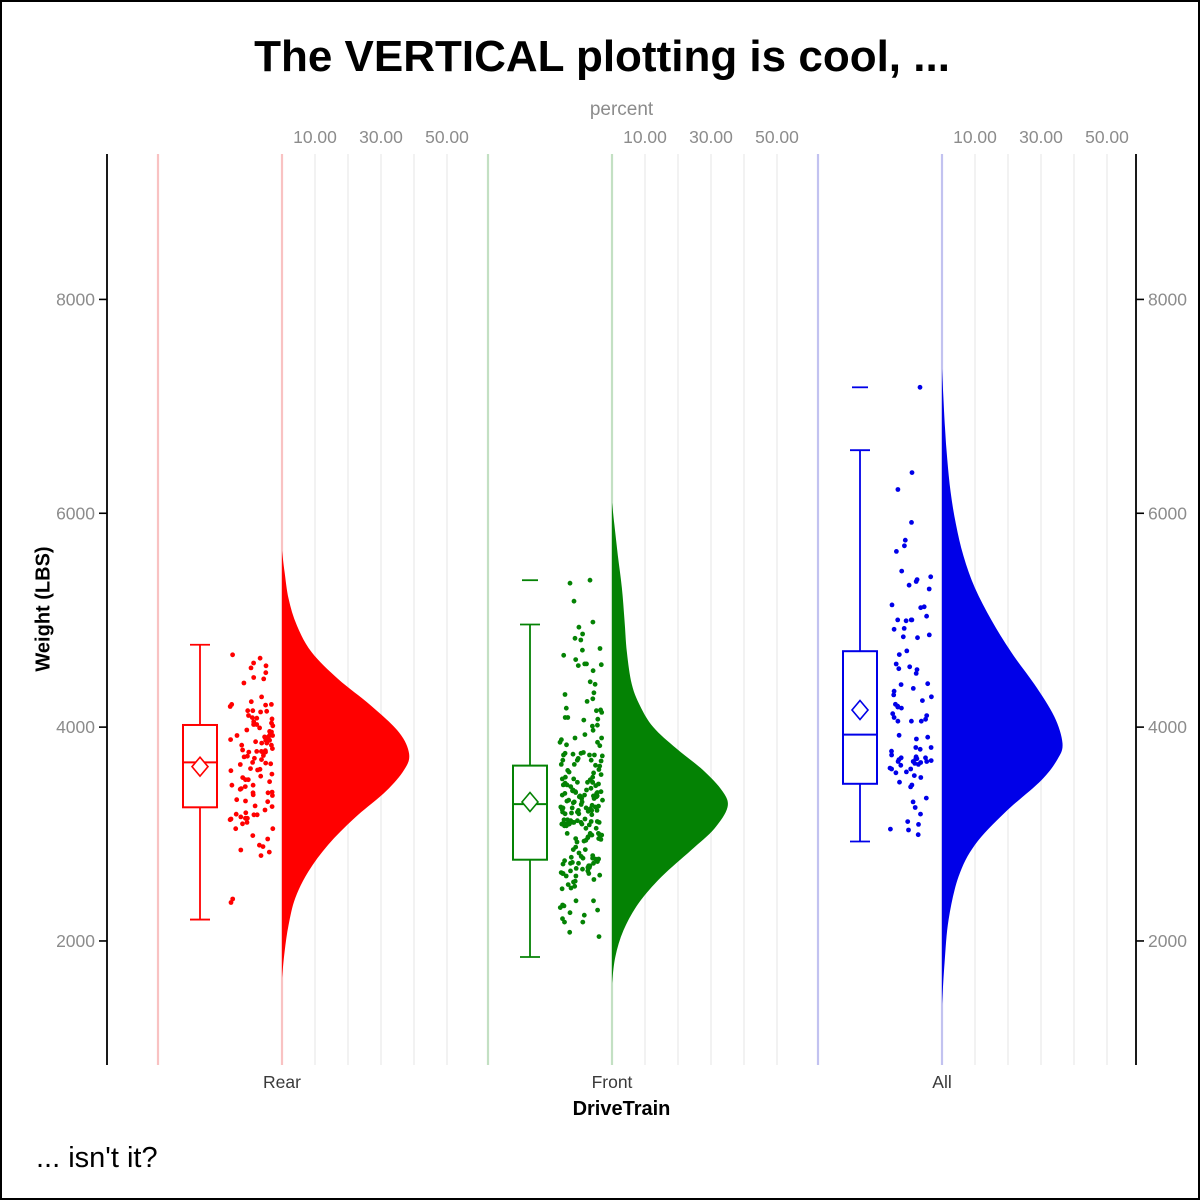 The width and height of the screenshot is (1200, 1200). I want to click on y-tick-label-right: 2000, so click(1167, 941).